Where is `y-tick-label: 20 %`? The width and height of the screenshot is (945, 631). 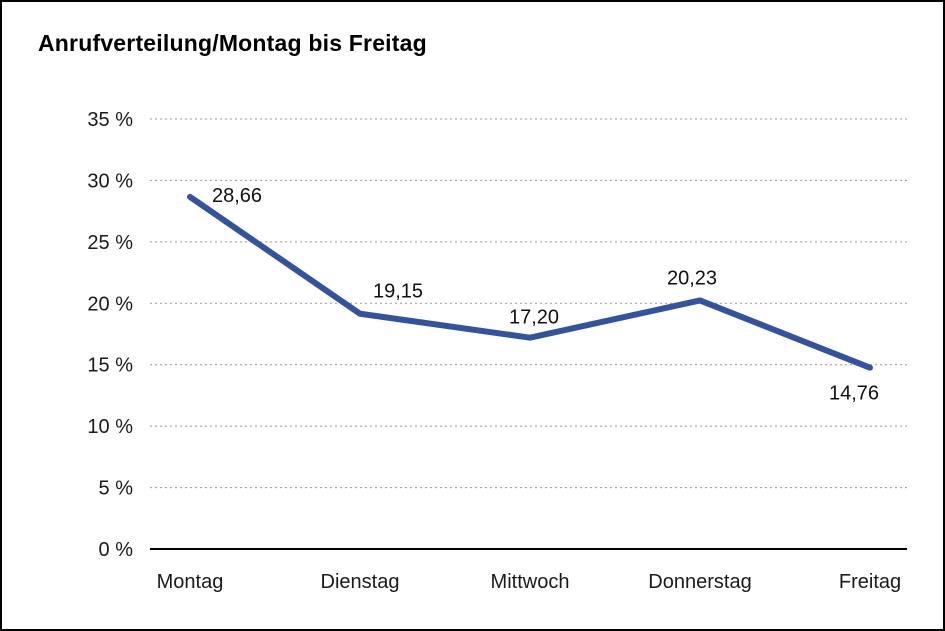 y-tick-label: 20 % is located at coordinates (110, 304).